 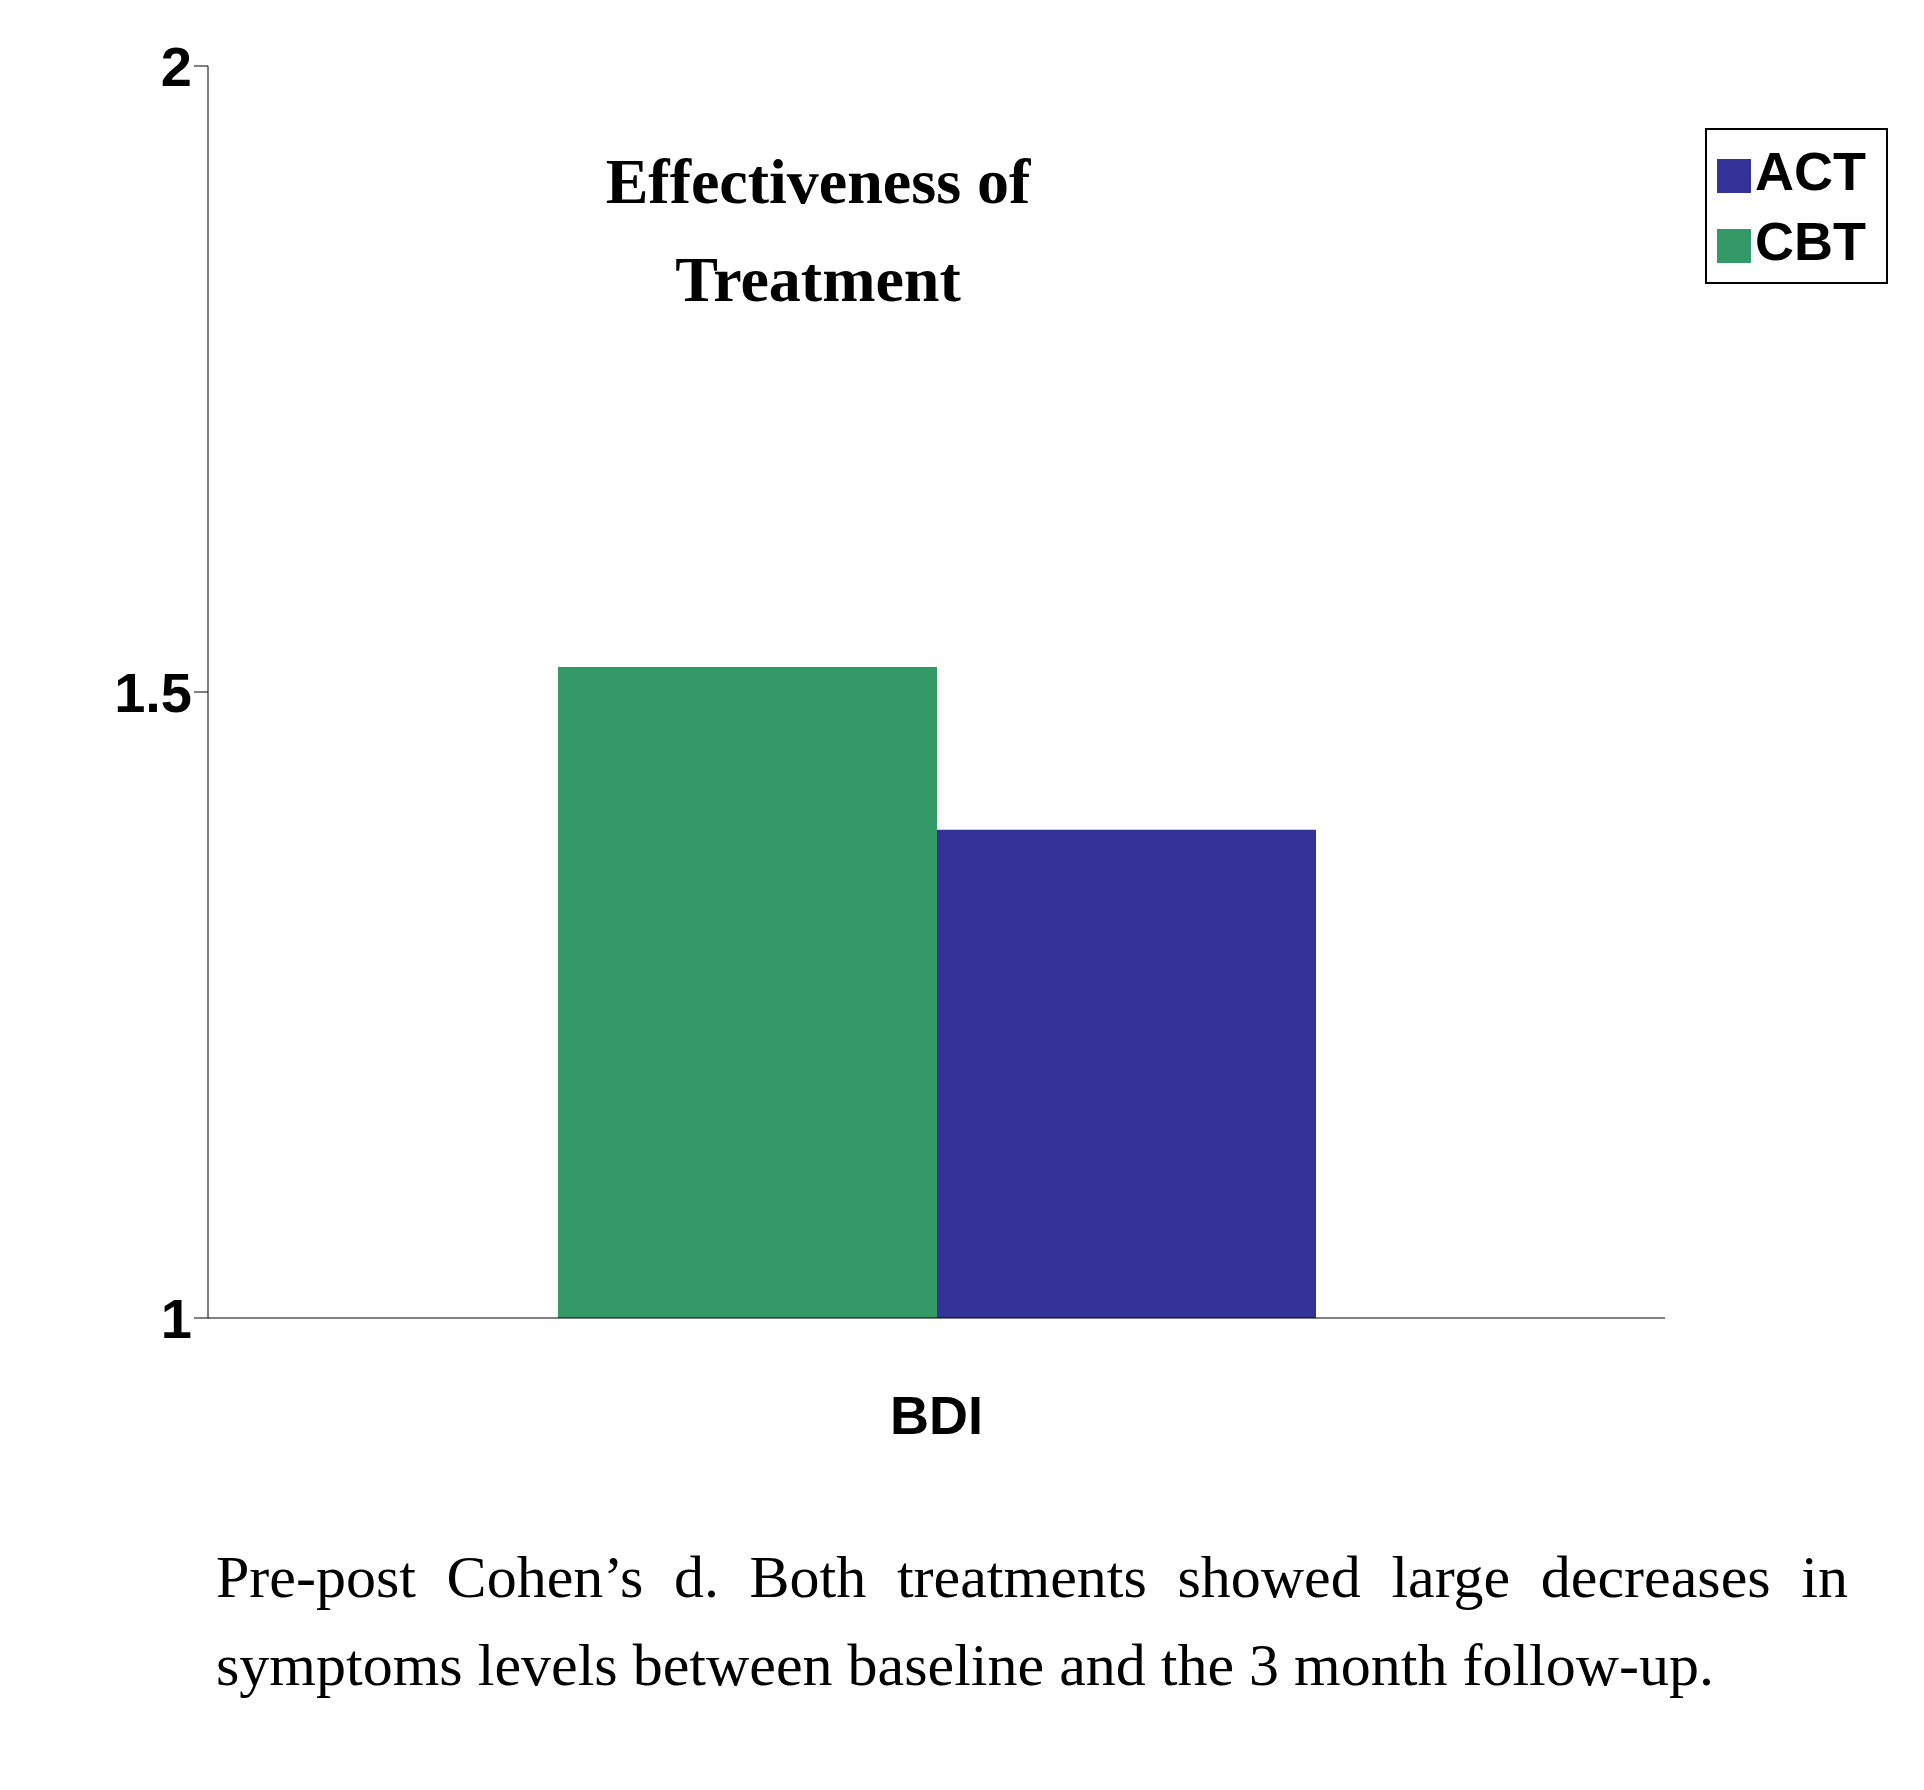 What do you see at coordinates (1810, 171) in the screenshot?
I see `legend-label: ACT` at bounding box center [1810, 171].